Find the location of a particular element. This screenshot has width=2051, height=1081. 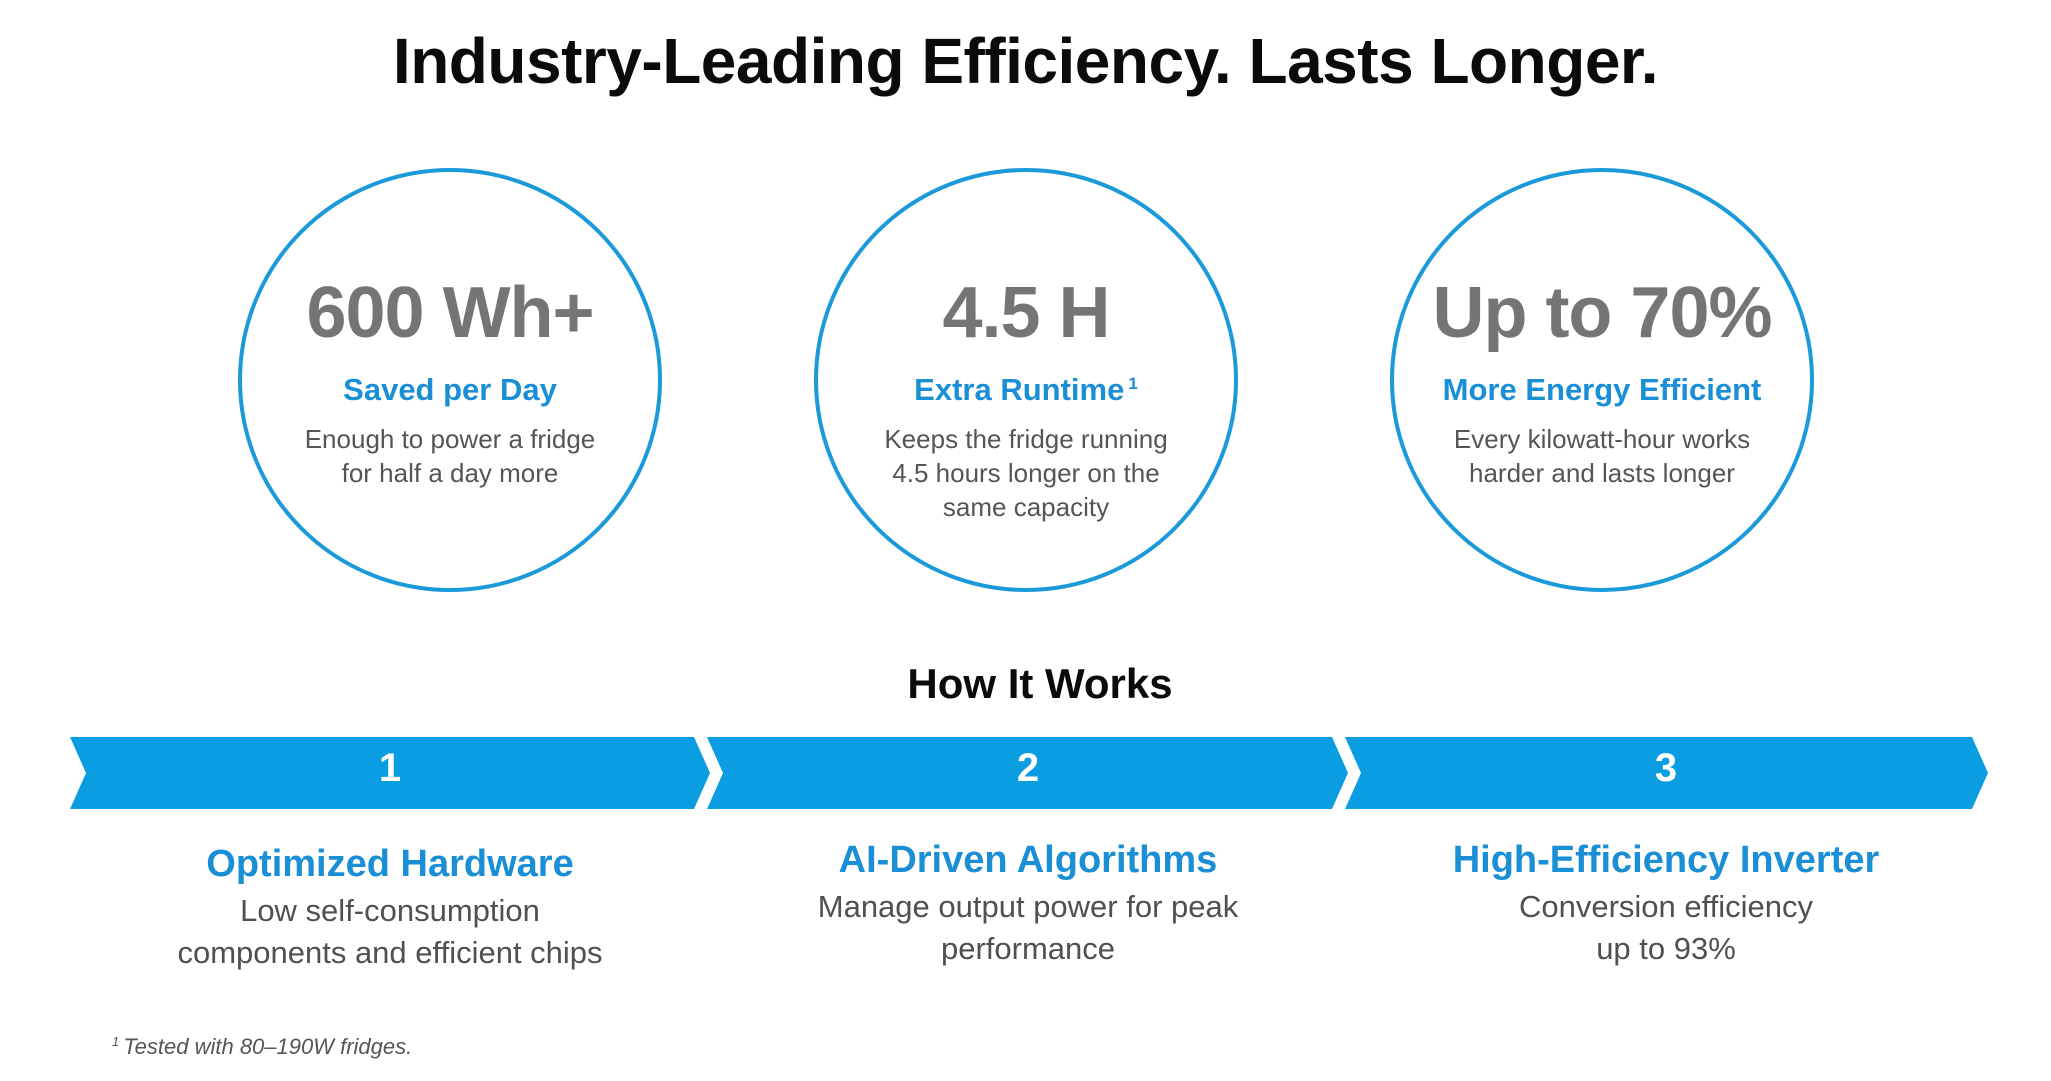

stat-value: 600 Wh+ is located at coordinates (450, 313).